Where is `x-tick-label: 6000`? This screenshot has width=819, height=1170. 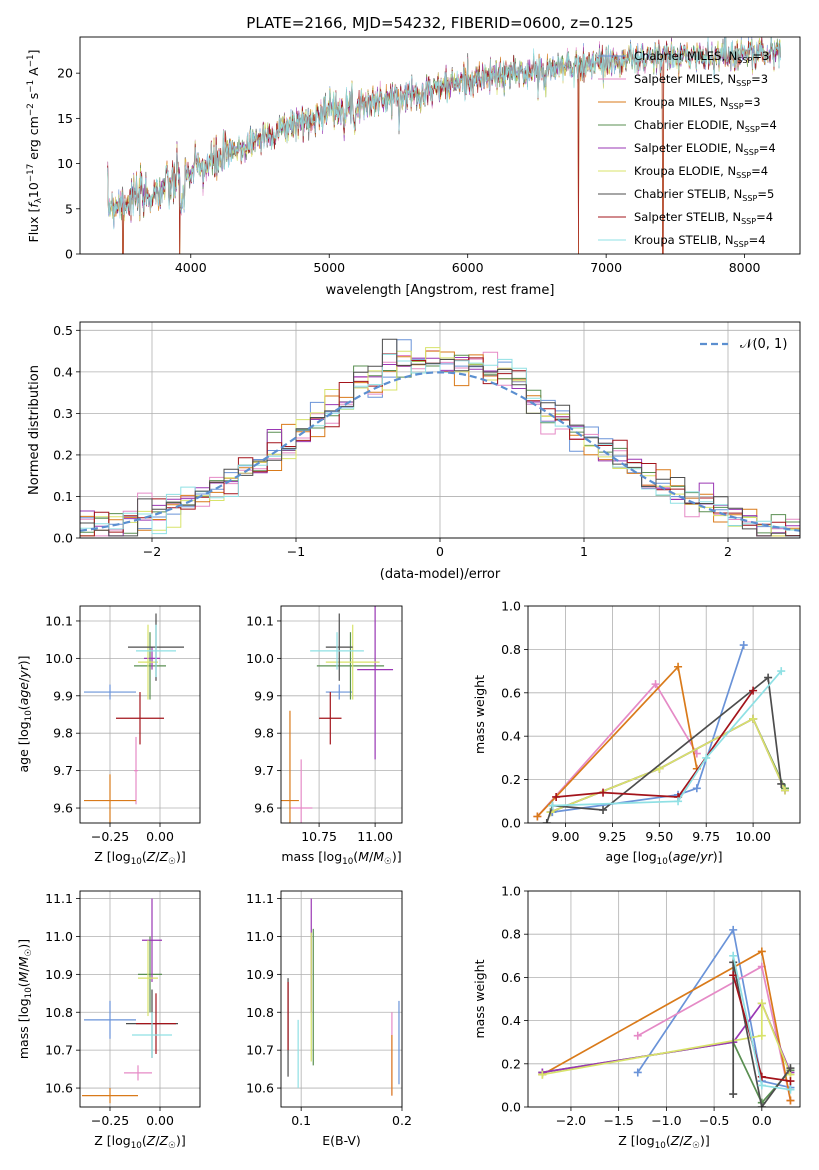 x-tick-label: 6000 is located at coordinates (468, 267).